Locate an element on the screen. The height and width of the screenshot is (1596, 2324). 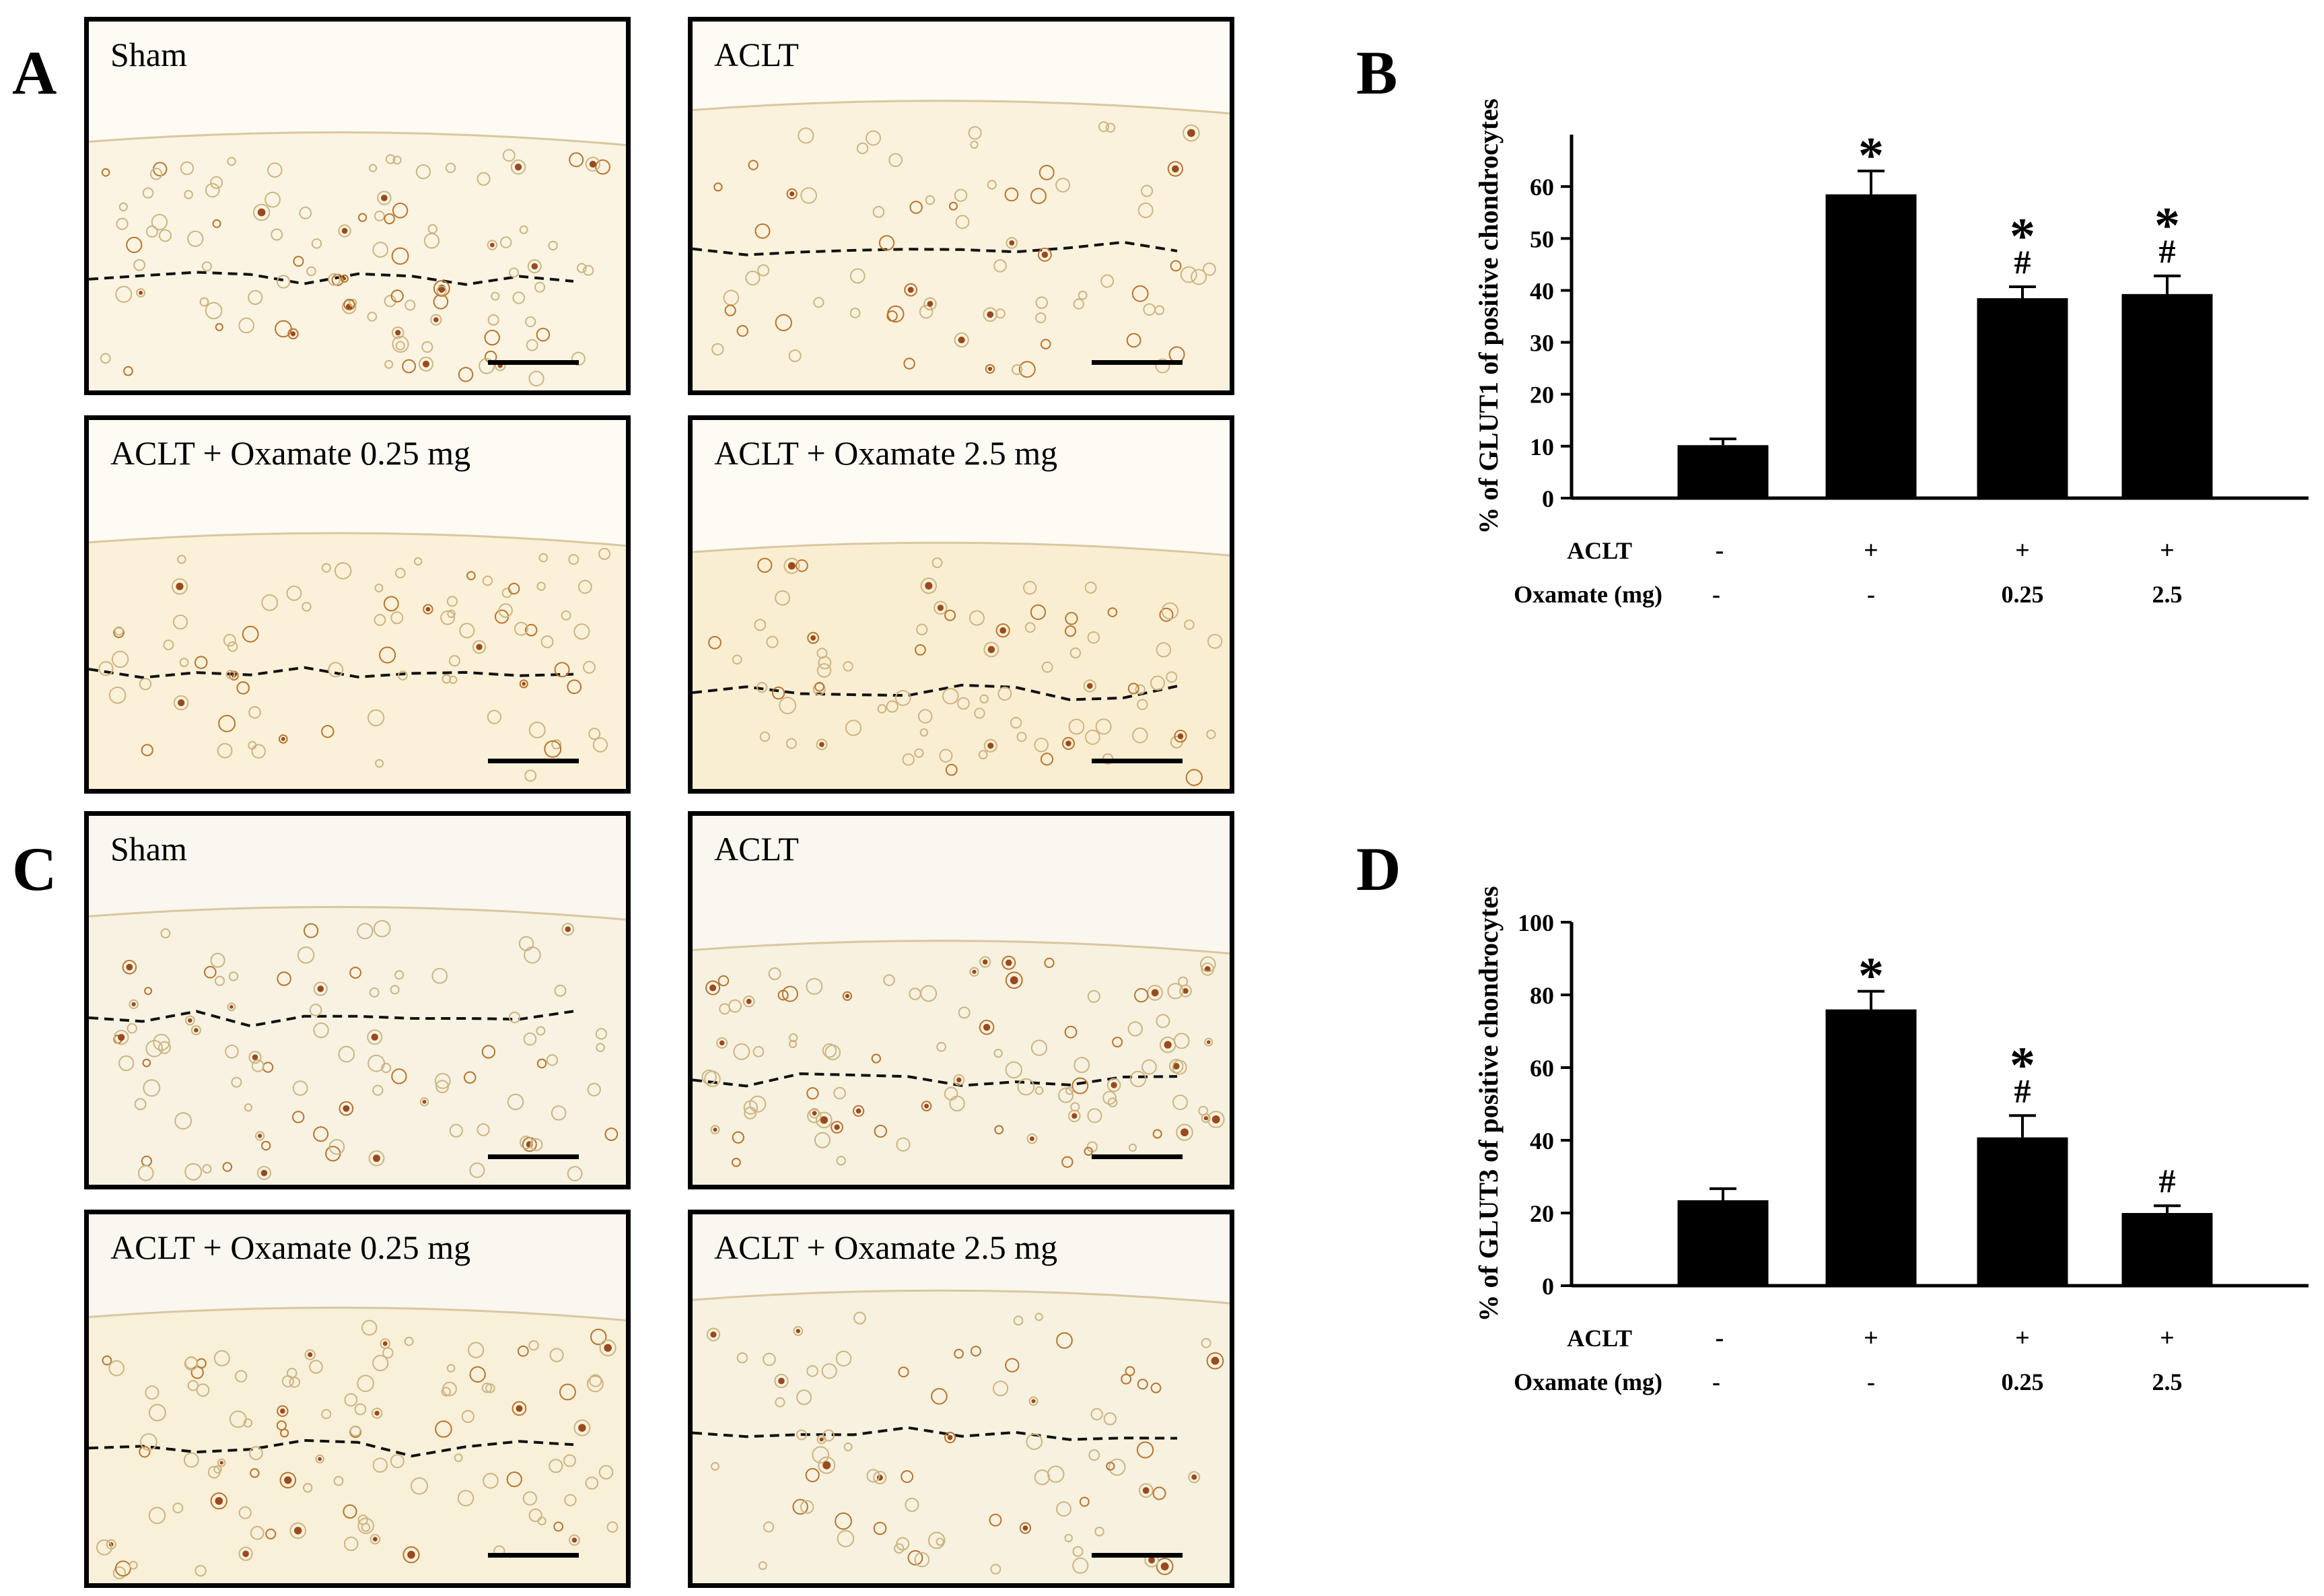
micrograph-c-aclt: ACLT is located at coordinates (961, 1000).